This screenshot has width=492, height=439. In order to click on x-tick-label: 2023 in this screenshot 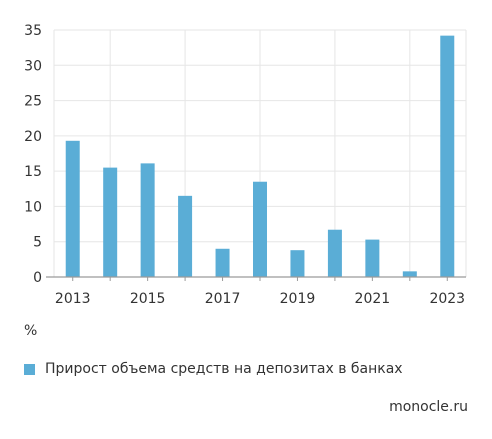, I will do `click(447, 299)`.